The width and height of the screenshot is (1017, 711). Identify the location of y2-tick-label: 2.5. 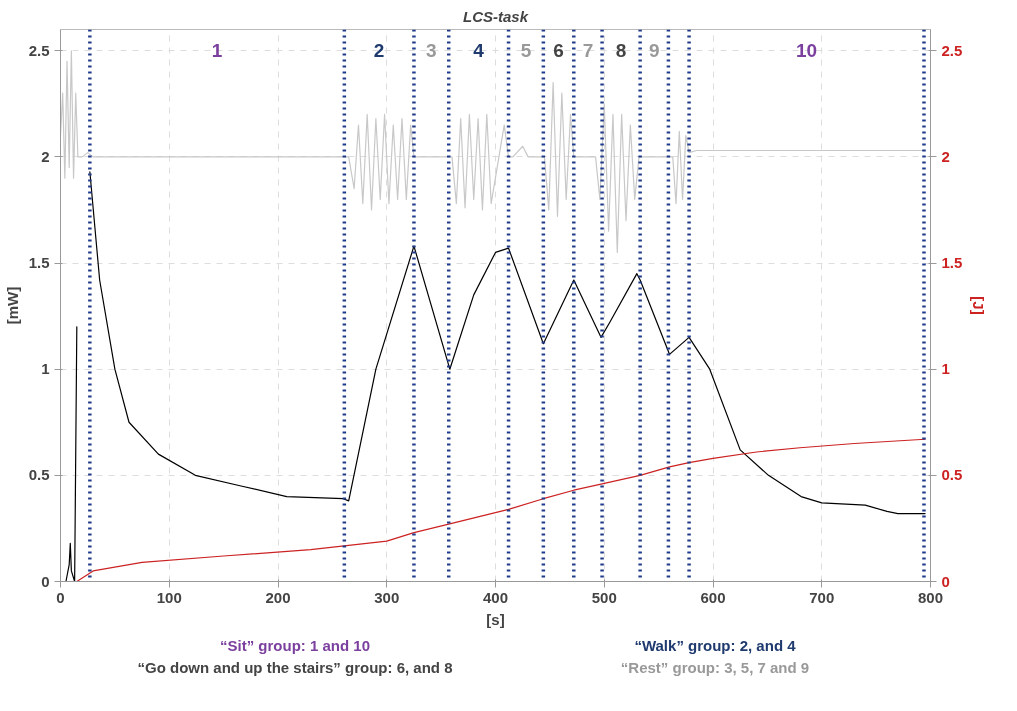
(952, 50).